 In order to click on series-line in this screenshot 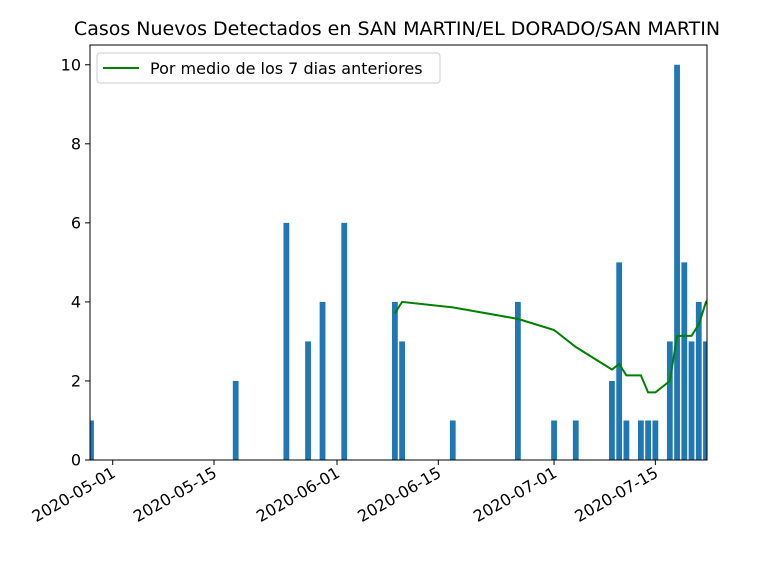, I will do `click(550, 346)`.